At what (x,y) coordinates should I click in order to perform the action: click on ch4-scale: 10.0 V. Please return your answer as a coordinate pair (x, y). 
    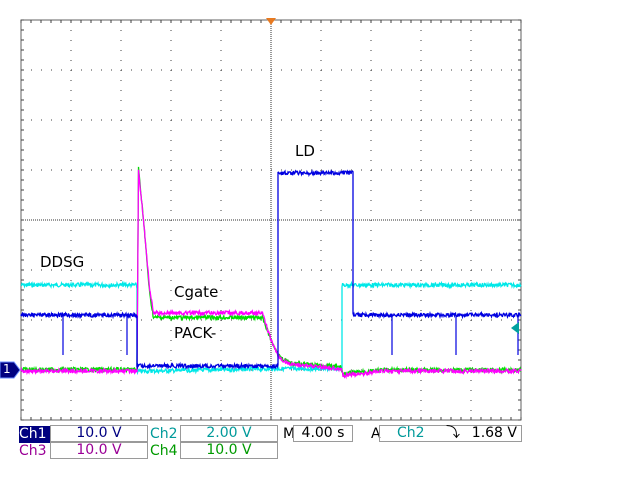
    Looking at the image, I should click on (229, 450).